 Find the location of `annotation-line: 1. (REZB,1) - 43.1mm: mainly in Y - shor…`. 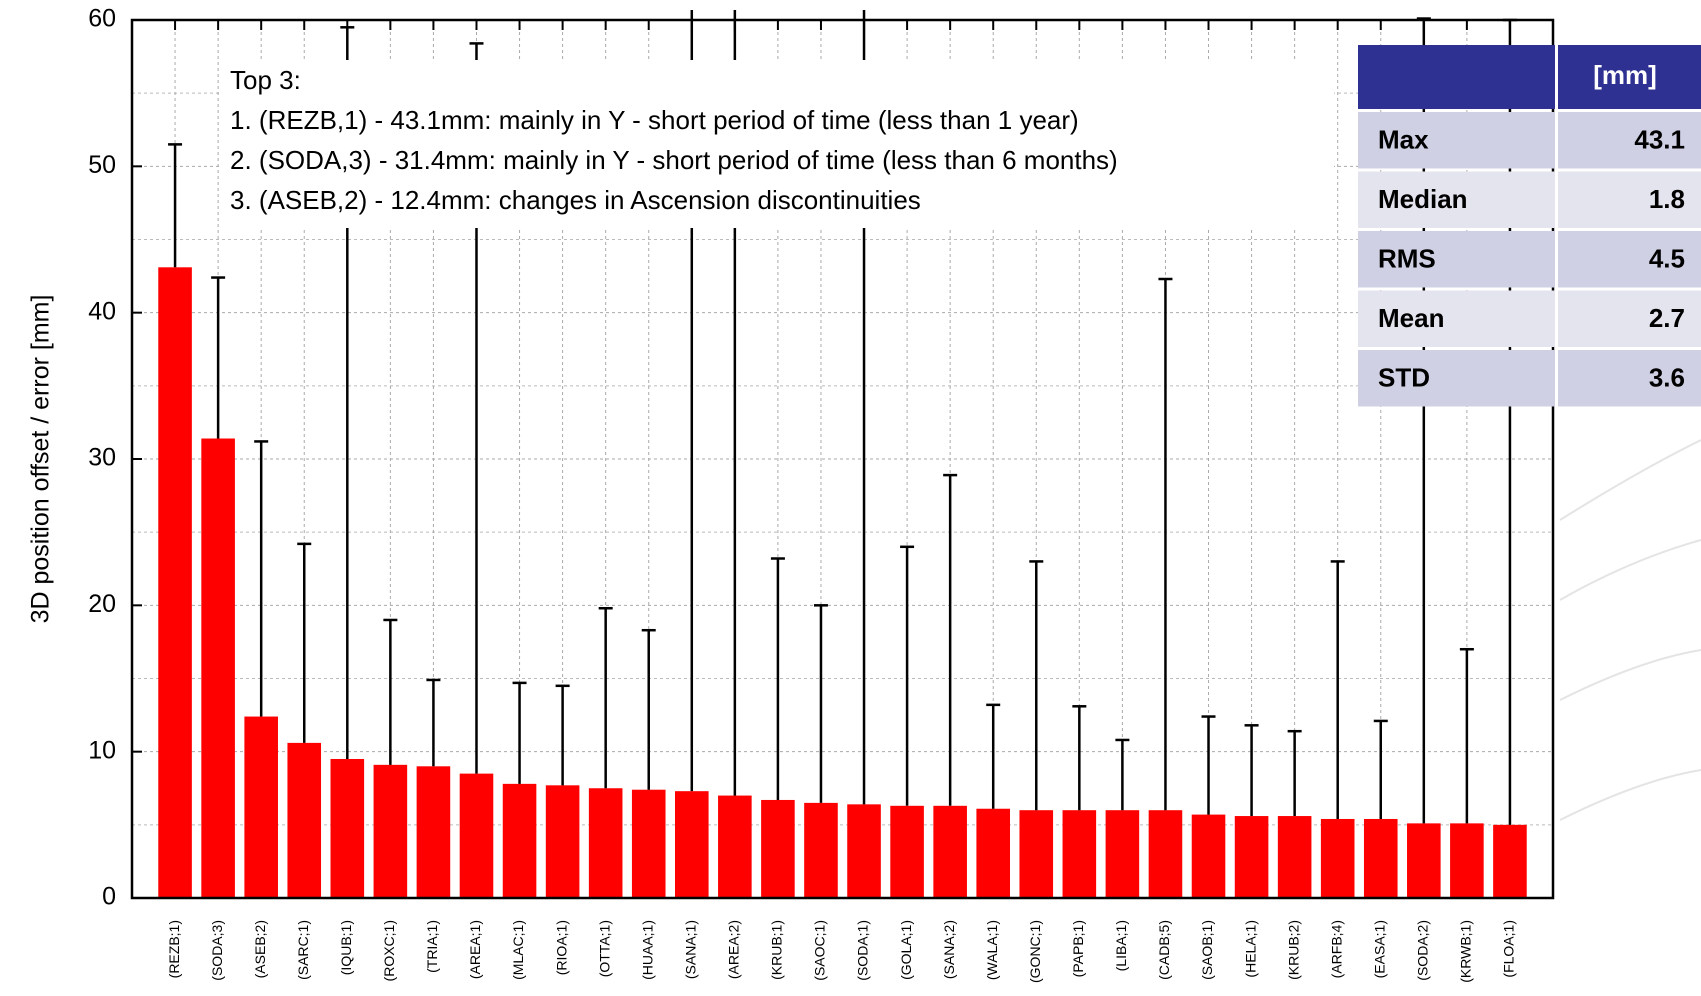

annotation-line: 1. (REZB,1) - 43.1mm: mainly in Y - shor… is located at coordinates (654, 120).